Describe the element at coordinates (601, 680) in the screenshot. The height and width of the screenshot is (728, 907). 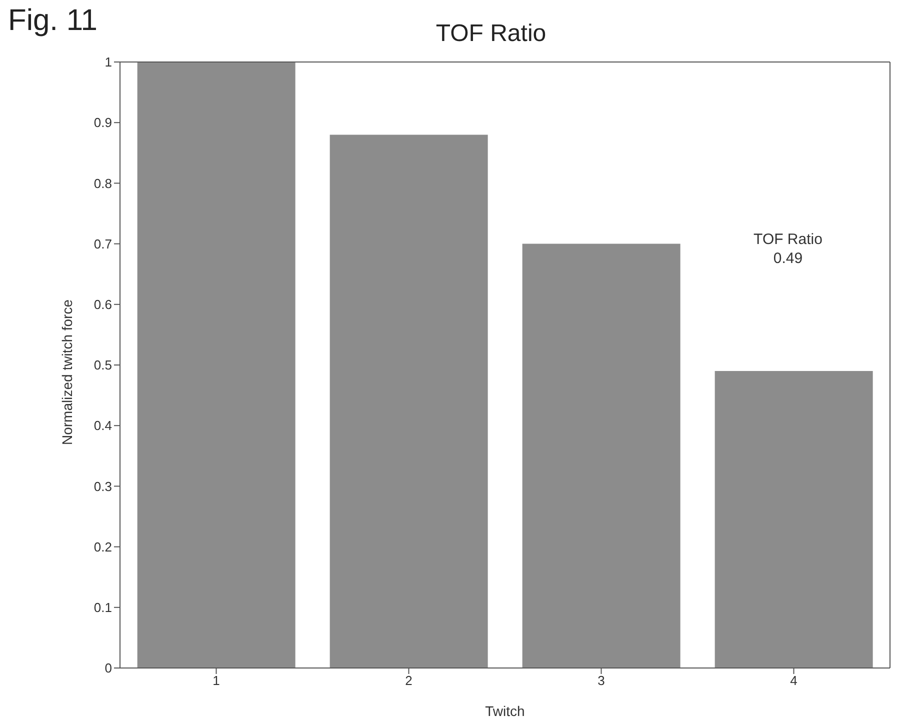
I see `x-tick-label: 3` at that location.